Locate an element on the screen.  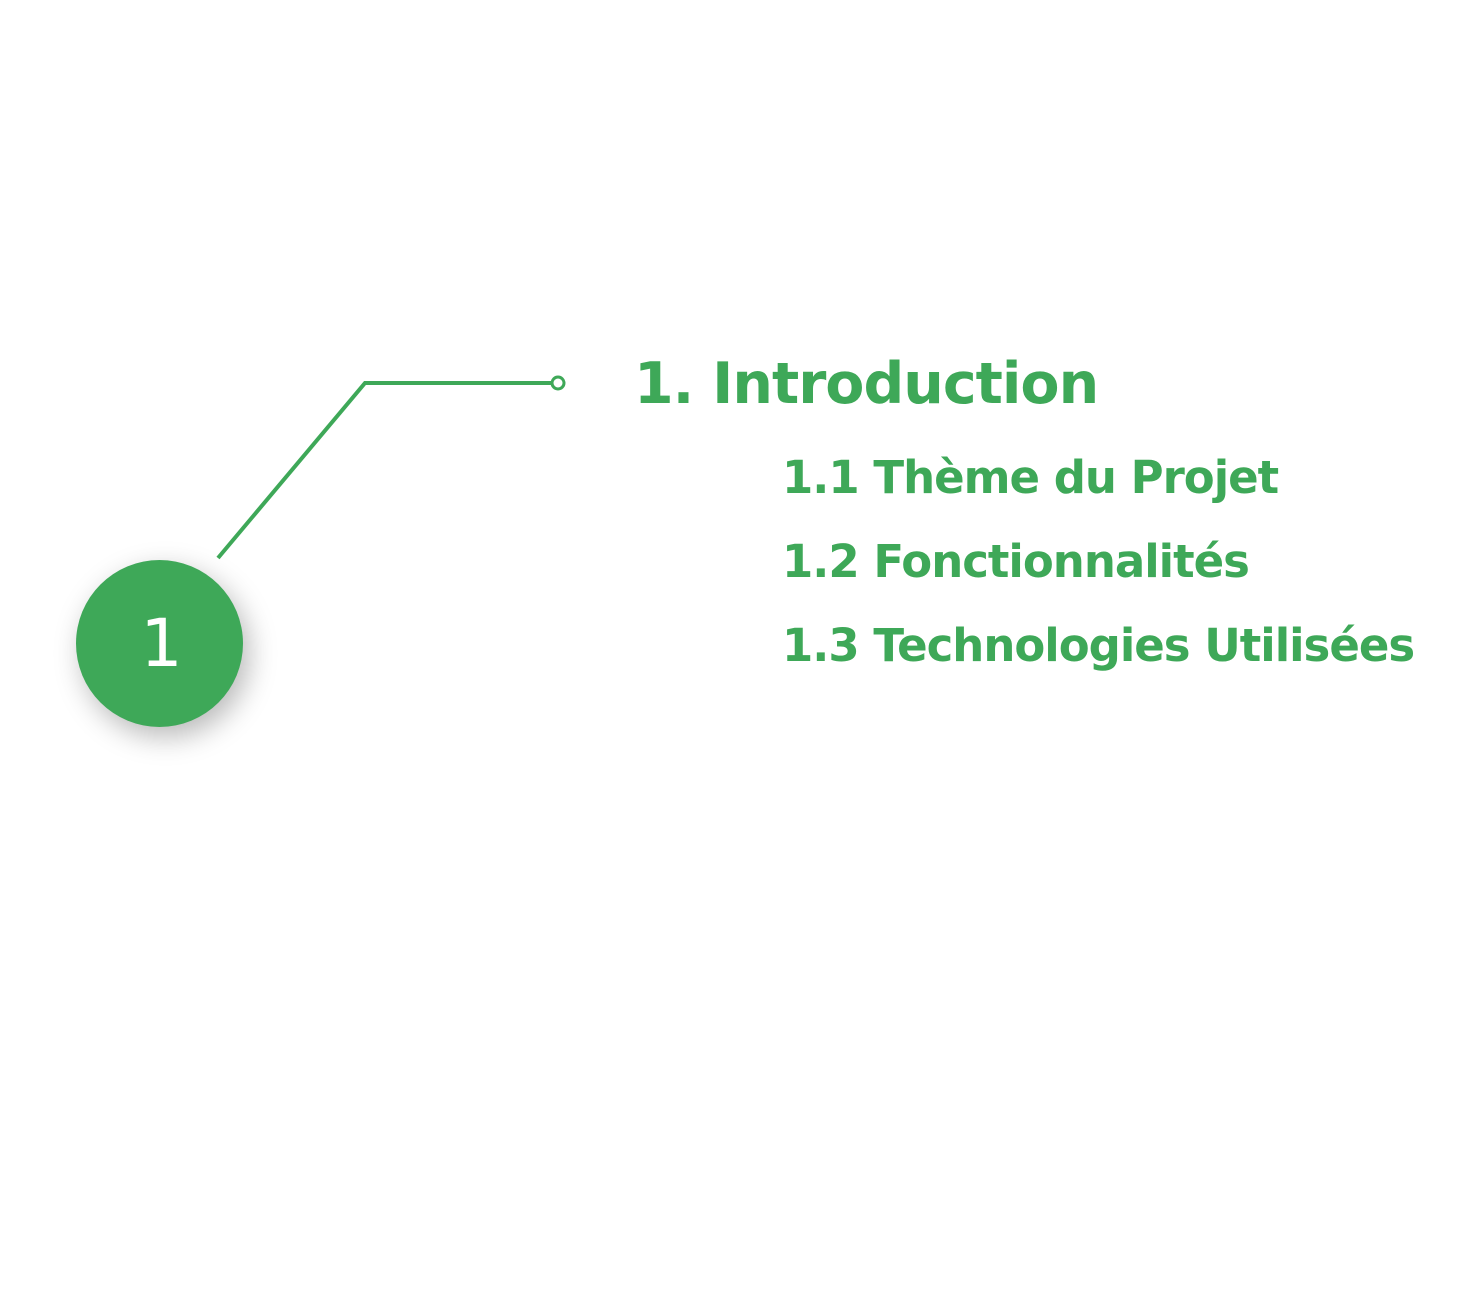
section-number: 1 is located at coordinates (161, 643).